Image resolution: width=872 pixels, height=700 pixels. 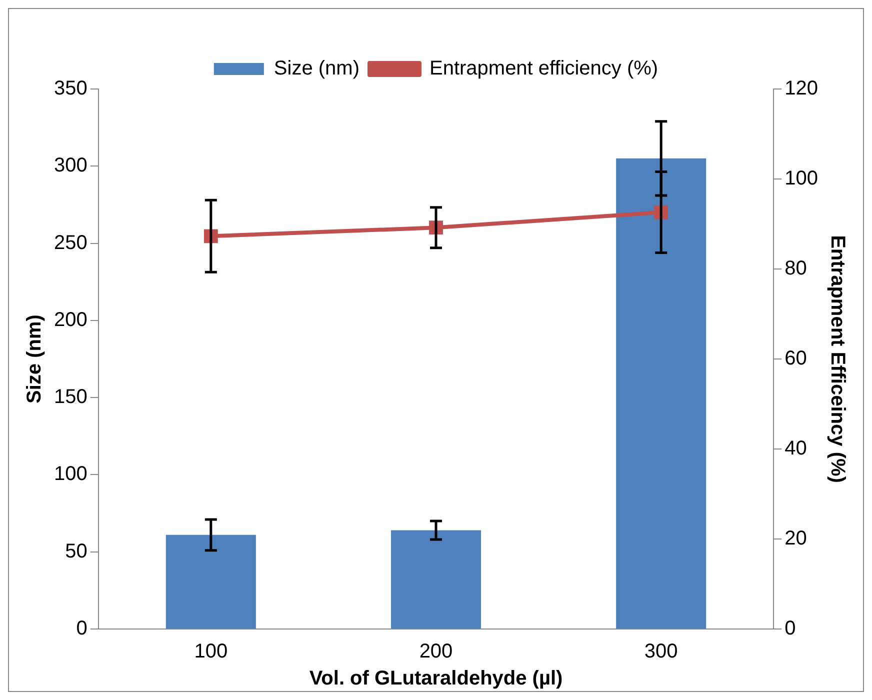 What do you see at coordinates (82, 629) in the screenshot?
I see `y-tick-label: 0` at bounding box center [82, 629].